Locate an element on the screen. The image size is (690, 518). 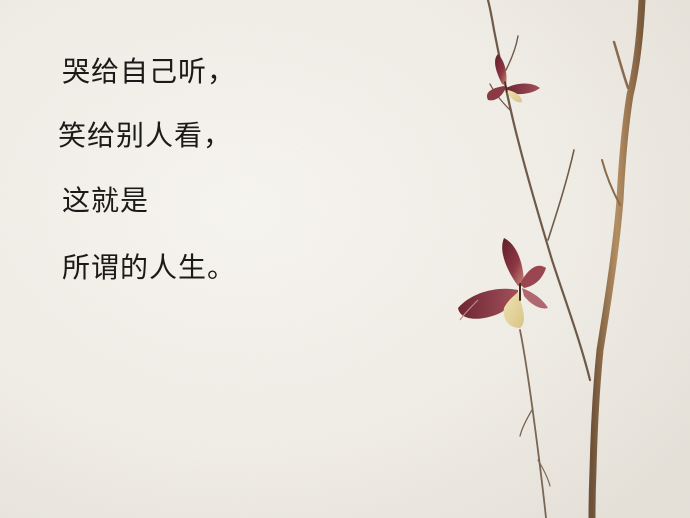
poem-line-1: 哭给自己听， is located at coordinates (149, 71).